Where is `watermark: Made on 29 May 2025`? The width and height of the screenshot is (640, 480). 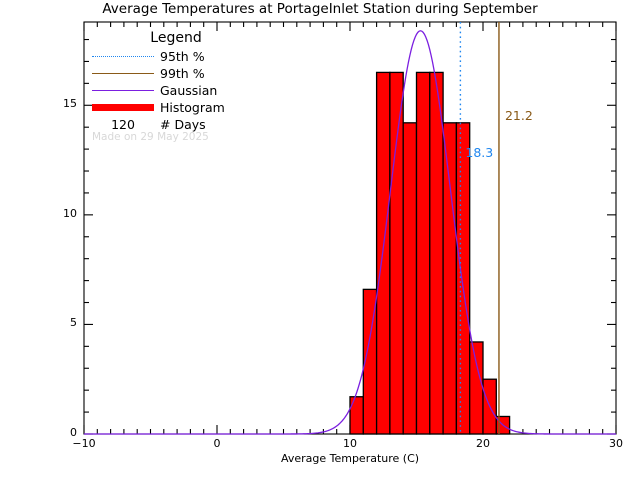 watermark: Made on 29 May 2025 is located at coordinates (150, 137).